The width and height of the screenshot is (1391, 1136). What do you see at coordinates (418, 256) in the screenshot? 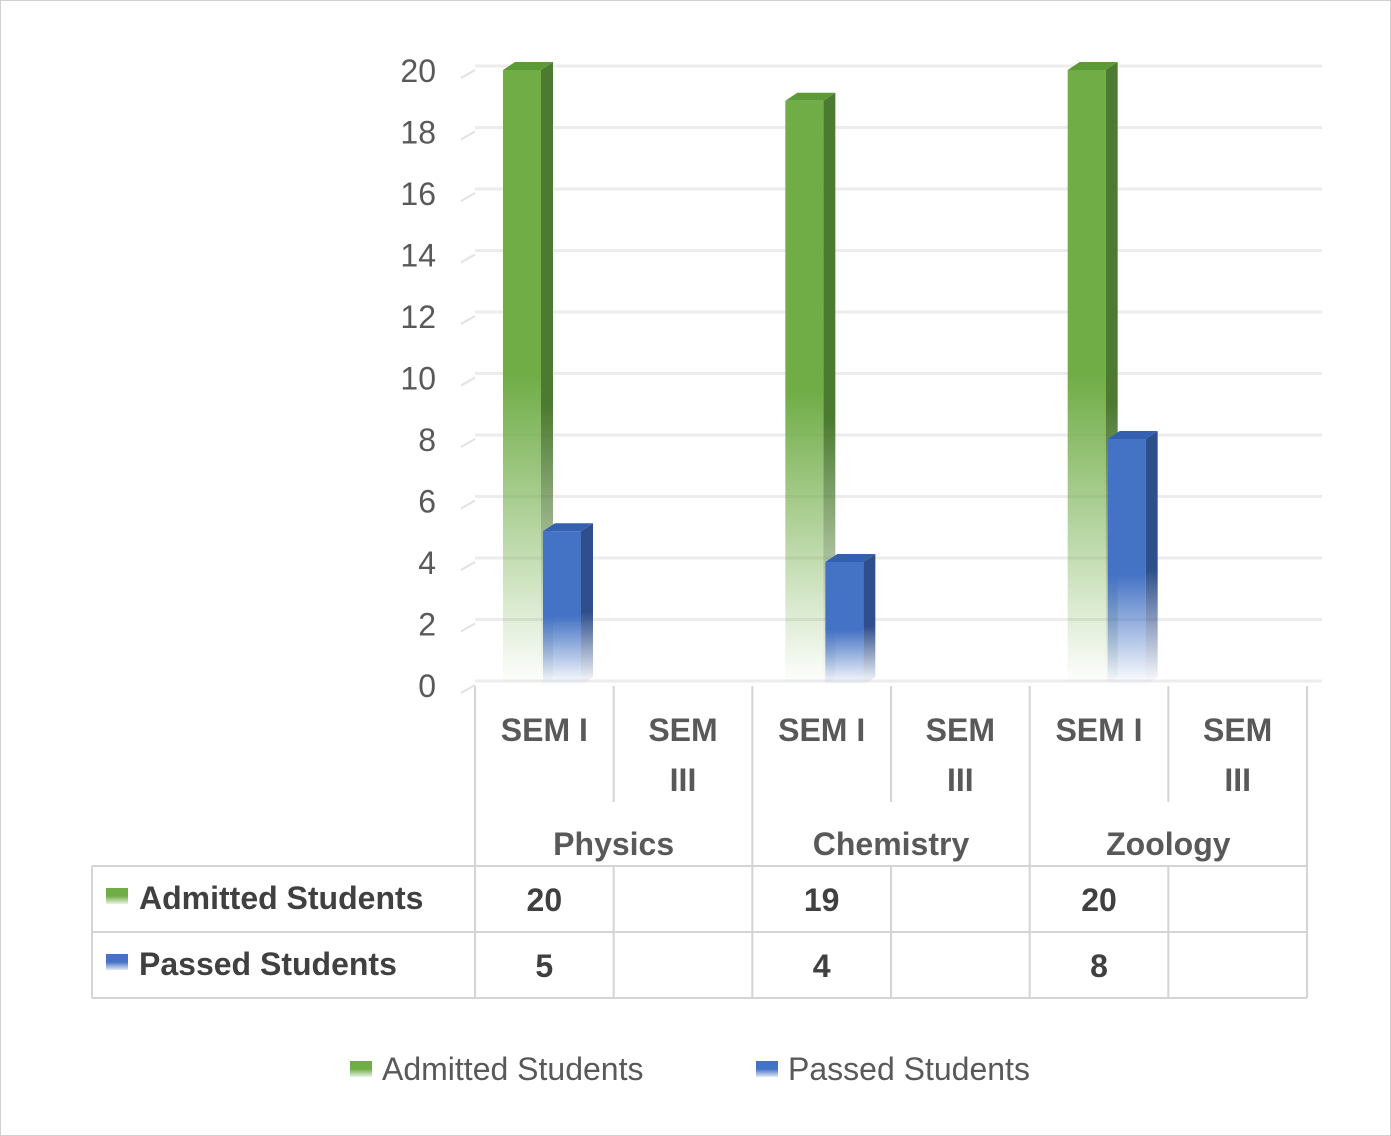
I see `y-tick-label: 14` at bounding box center [418, 256].